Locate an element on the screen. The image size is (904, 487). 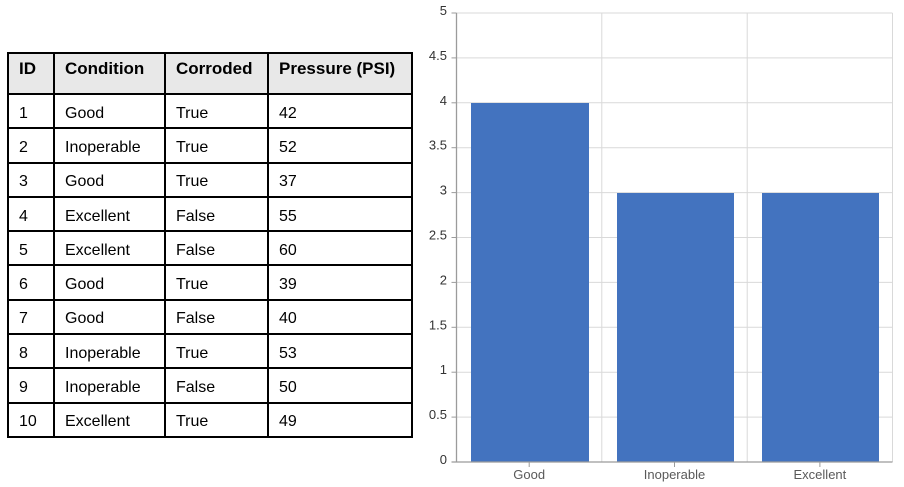
svg-text: 1.5 is located at coordinates (438, 324).